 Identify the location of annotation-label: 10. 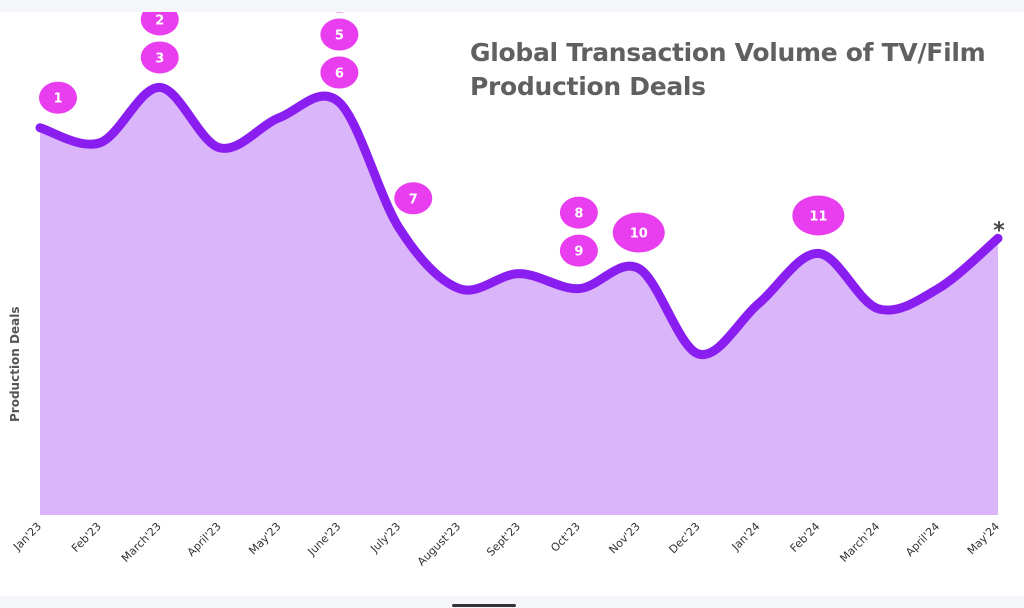
(639, 234).